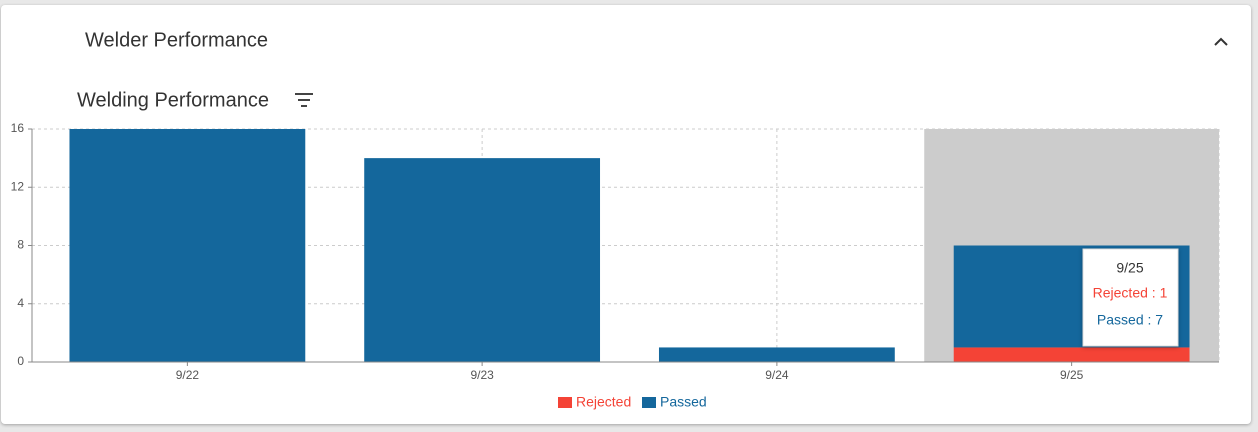  What do you see at coordinates (173, 100) in the screenshot?
I see `chart-title: Welding Performance` at bounding box center [173, 100].